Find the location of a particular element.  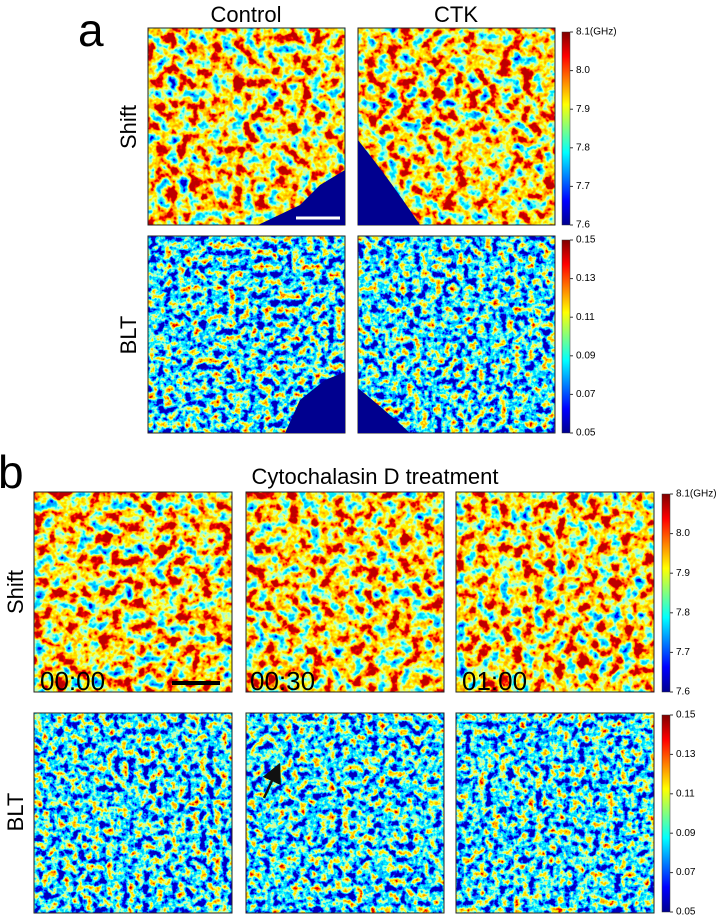

timestamp: 00:00 is located at coordinates (72, 681).